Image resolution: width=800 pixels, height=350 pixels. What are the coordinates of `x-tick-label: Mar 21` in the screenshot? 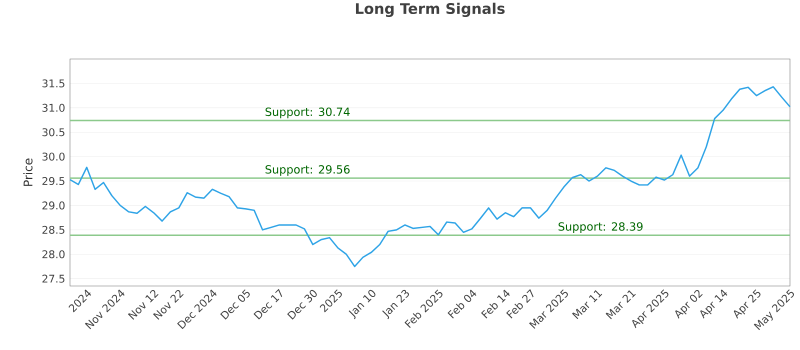 It's located at (621, 305).